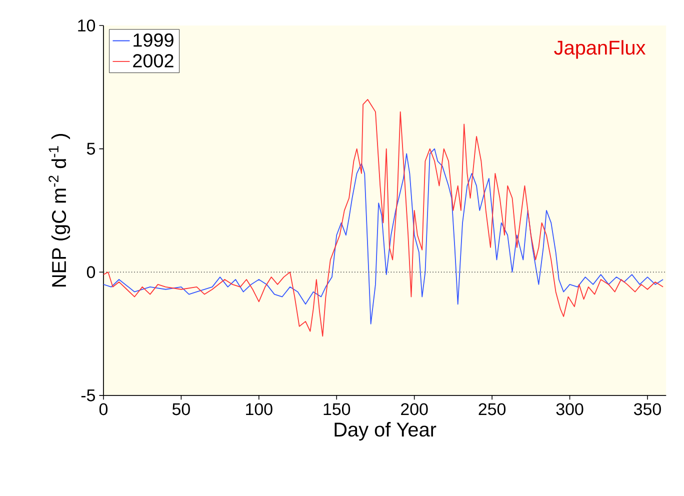 The width and height of the screenshot is (684, 496). What do you see at coordinates (385, 431) in the screenshot?
I see `x-axis-title: Day of Year` at bounding box center [385, 431].